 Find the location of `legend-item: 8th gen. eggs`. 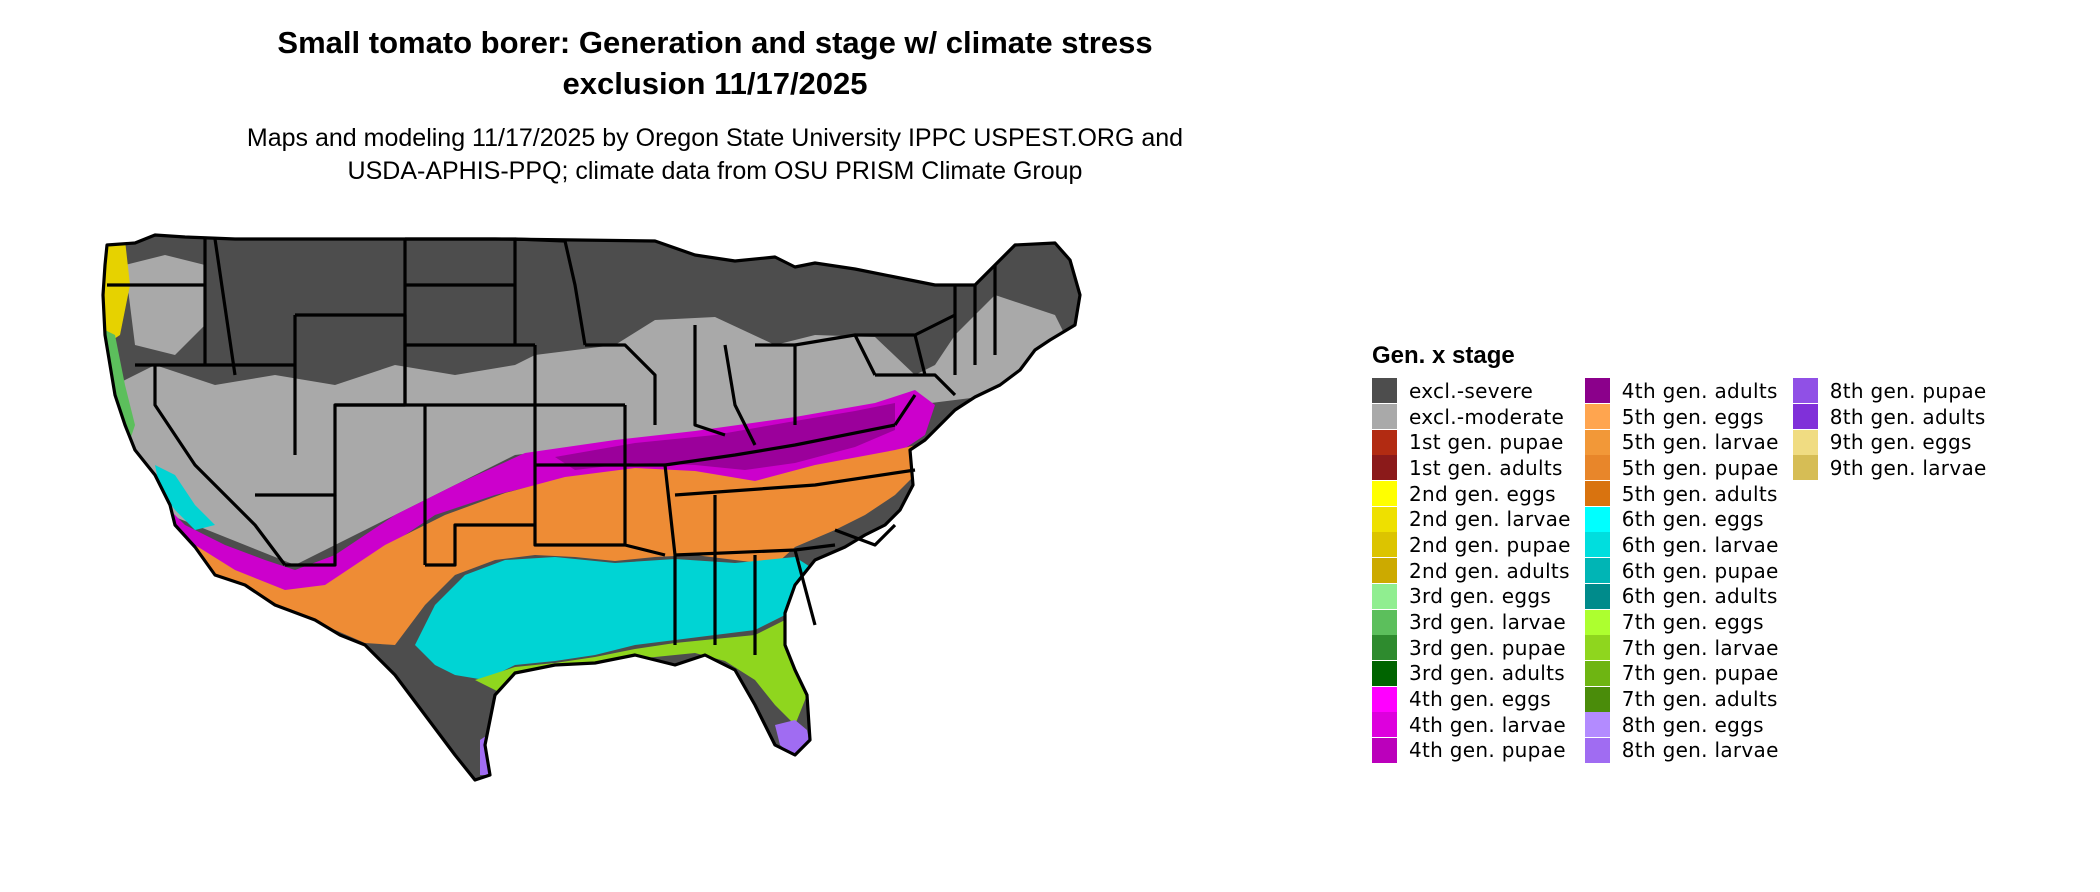

legend-item: 8th gen. eggs is located at coordinates (1681, 725).